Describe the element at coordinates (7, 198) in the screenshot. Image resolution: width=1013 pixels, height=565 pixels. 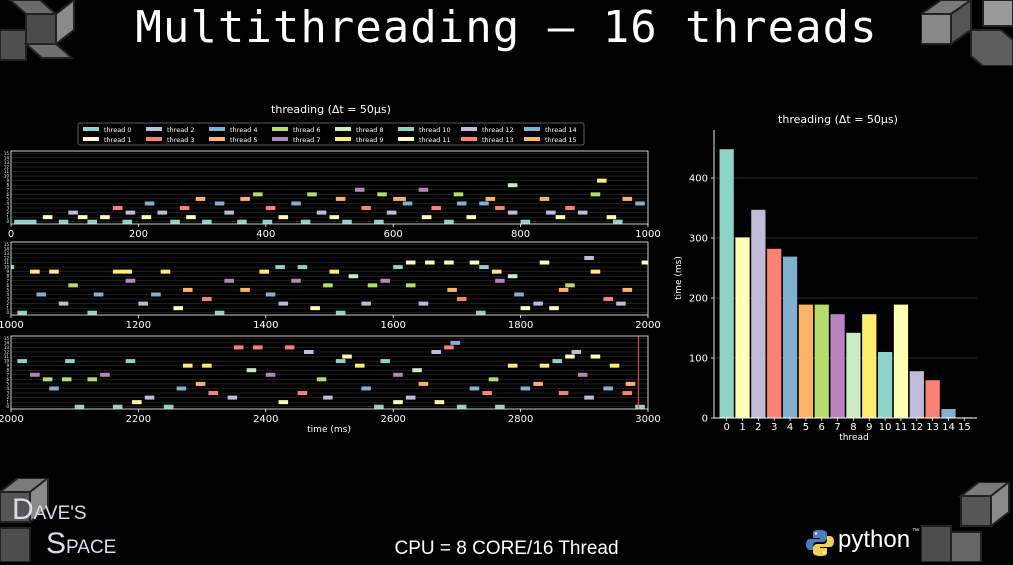
I see `y-tick-label: 5` at that location.